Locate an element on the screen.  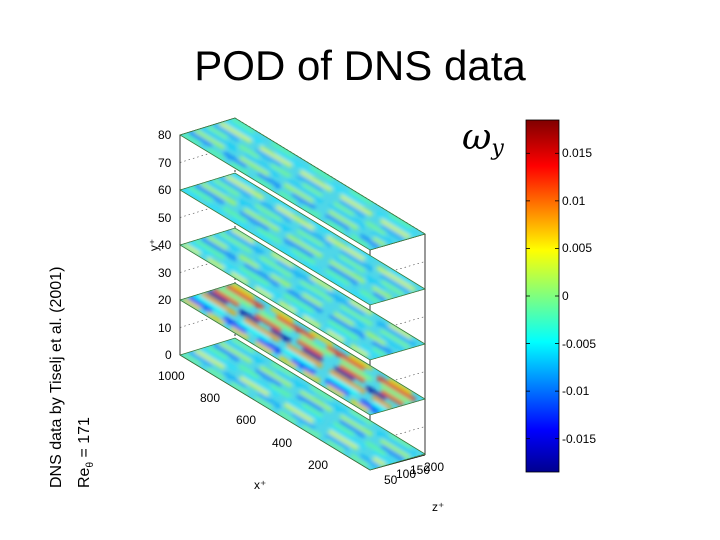
colorbar-tick-label: -0.01 is located at coordinates (576, 391).